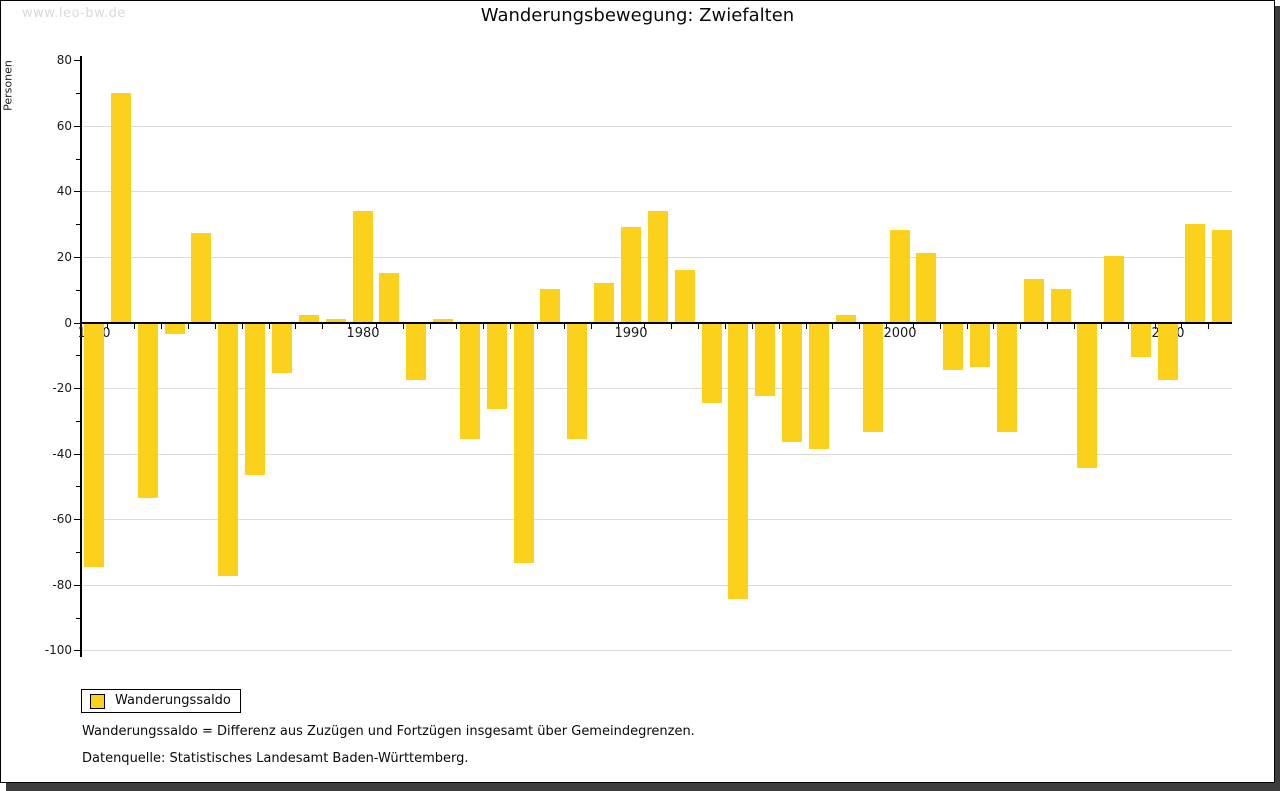 The width and height of the screenshot is (1280, 791). What do you see at coordinates (161, 701) in the screenshot?
I see `legend-box: Wanderungssaldo` at bounding box center [161, 701].